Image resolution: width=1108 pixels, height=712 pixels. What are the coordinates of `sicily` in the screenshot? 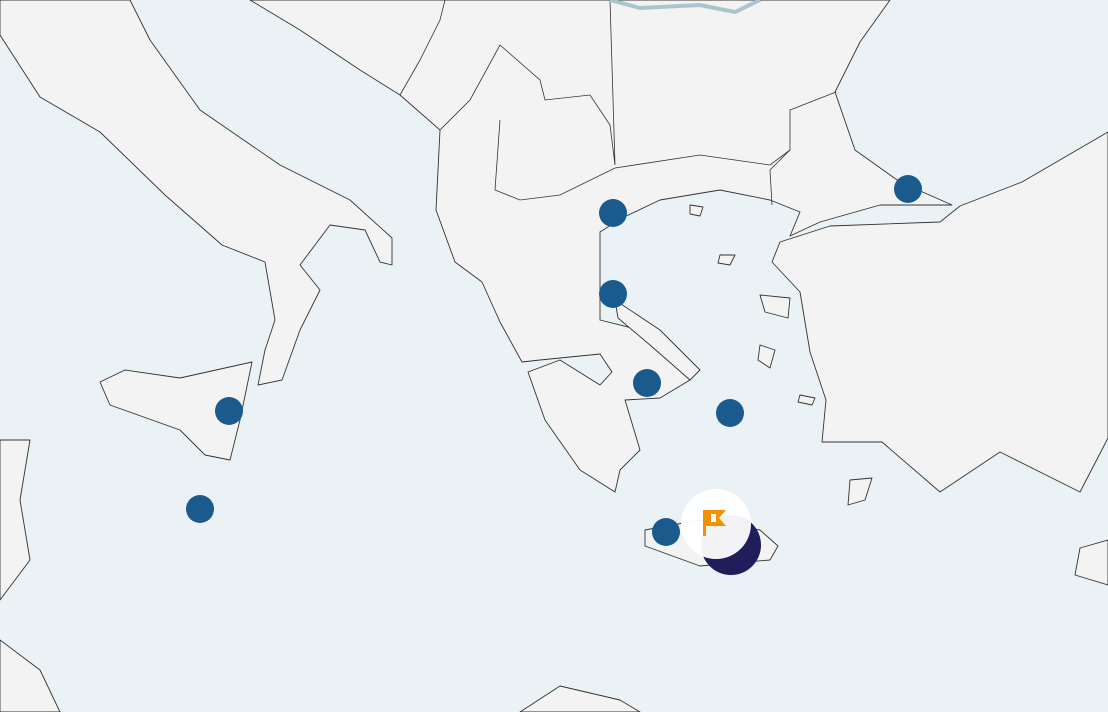 It's located at (176, 411).